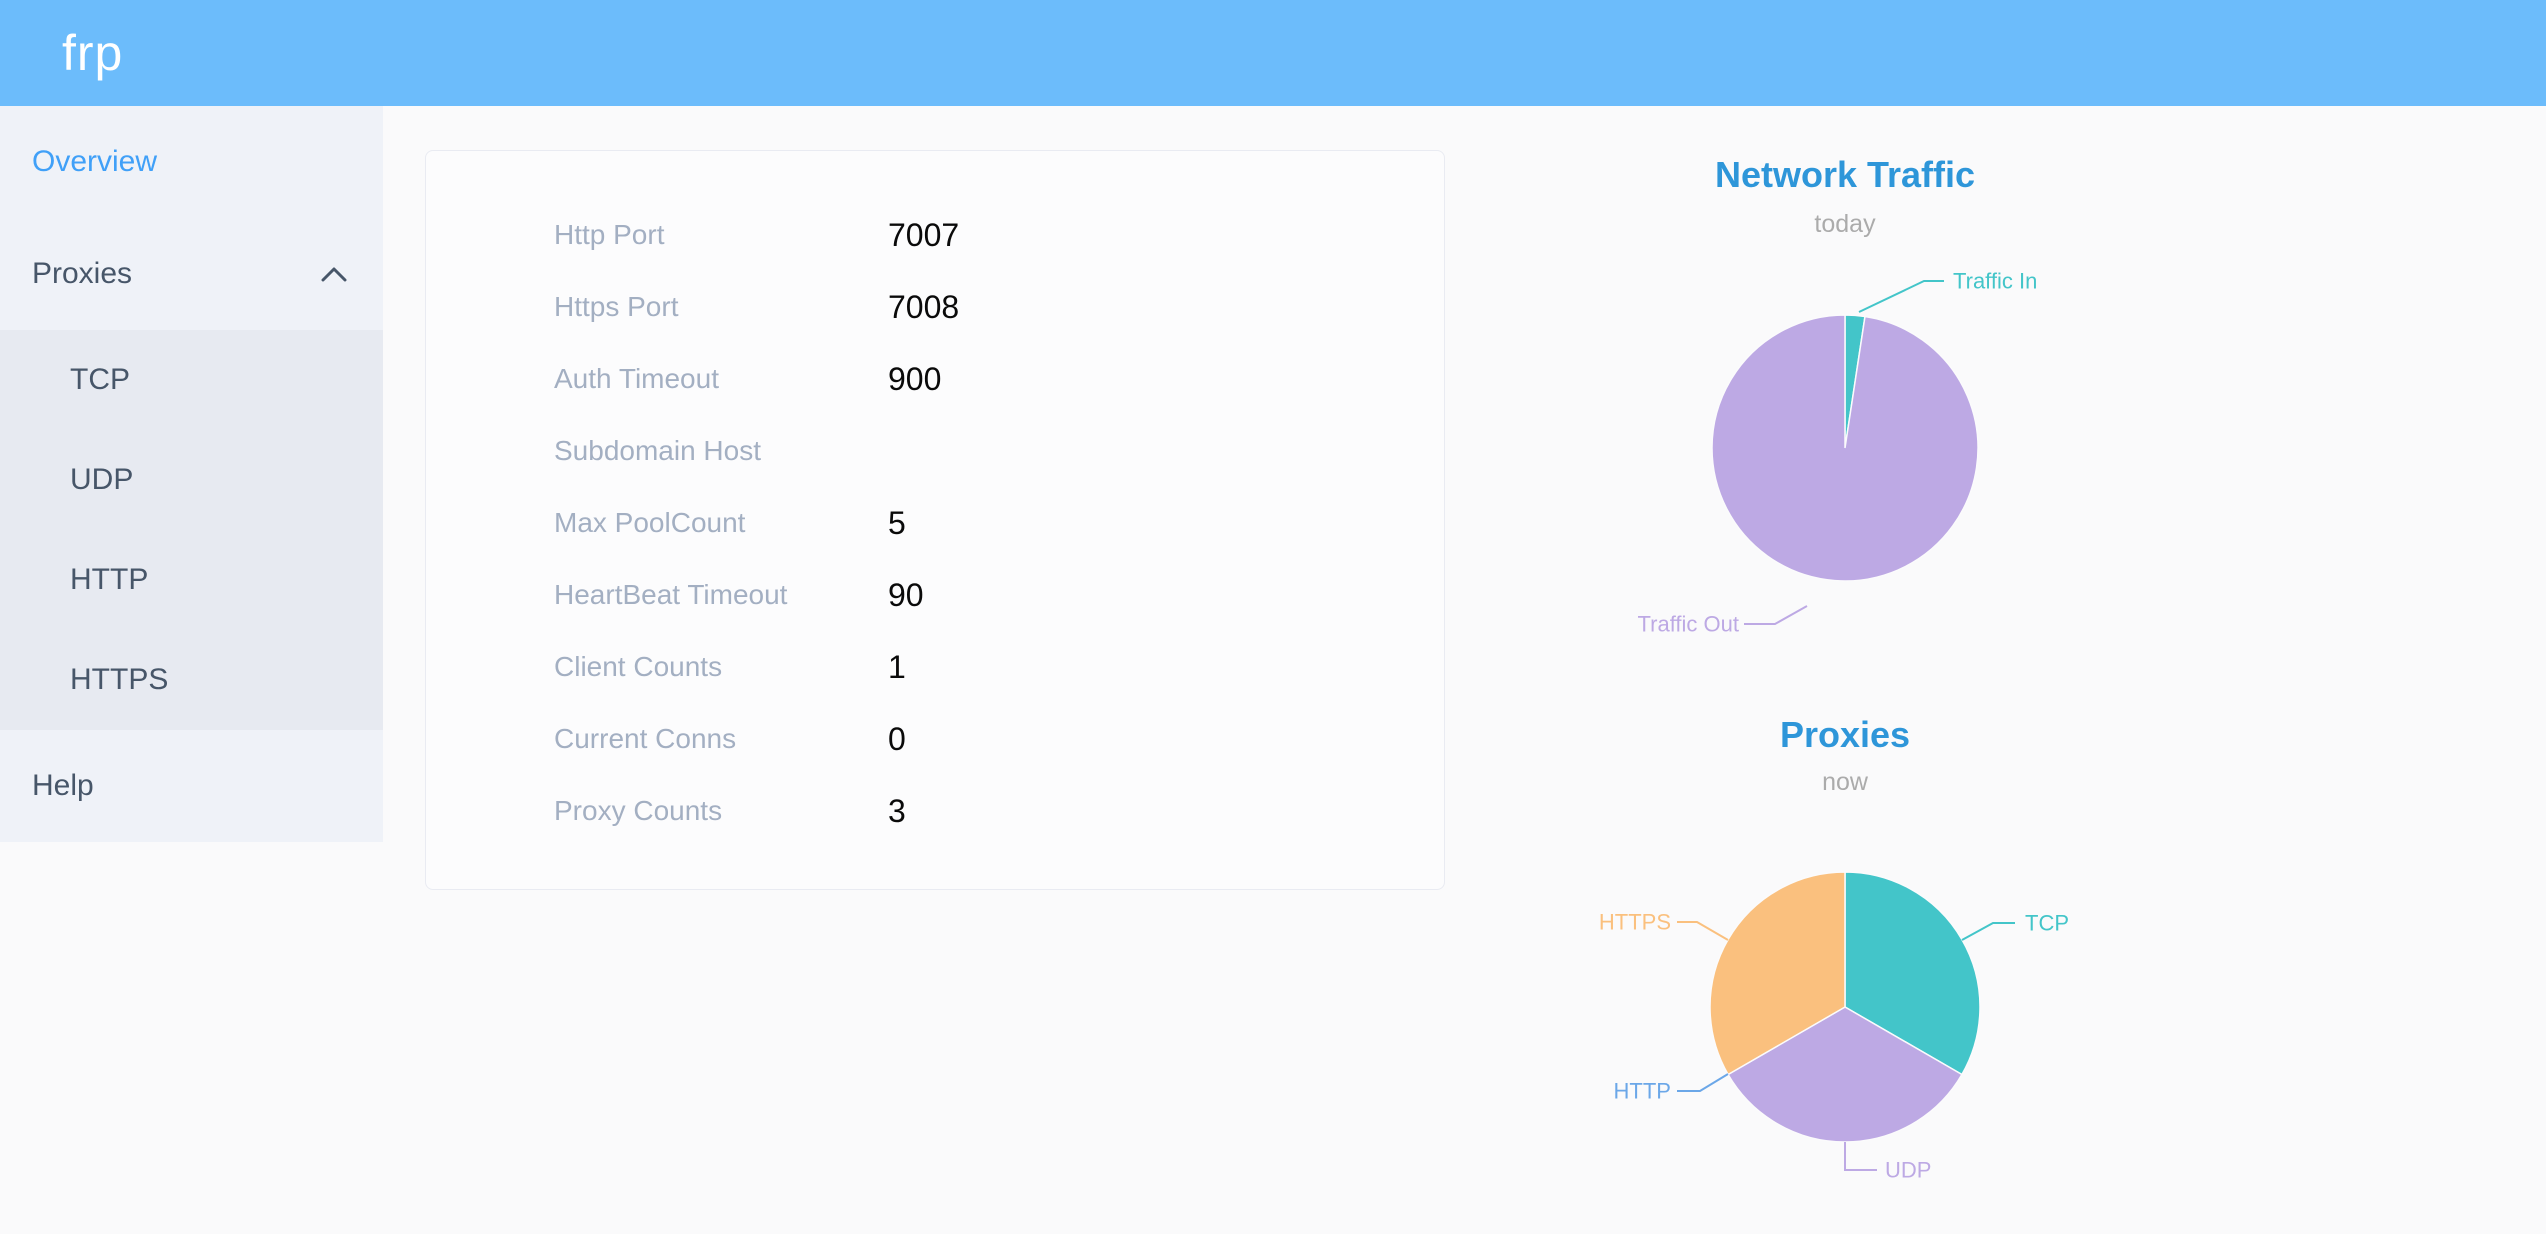  Describe the element at coordinates (999, 523) in the screenshot. I see `config-row: Max PoolCount 5` at that location.